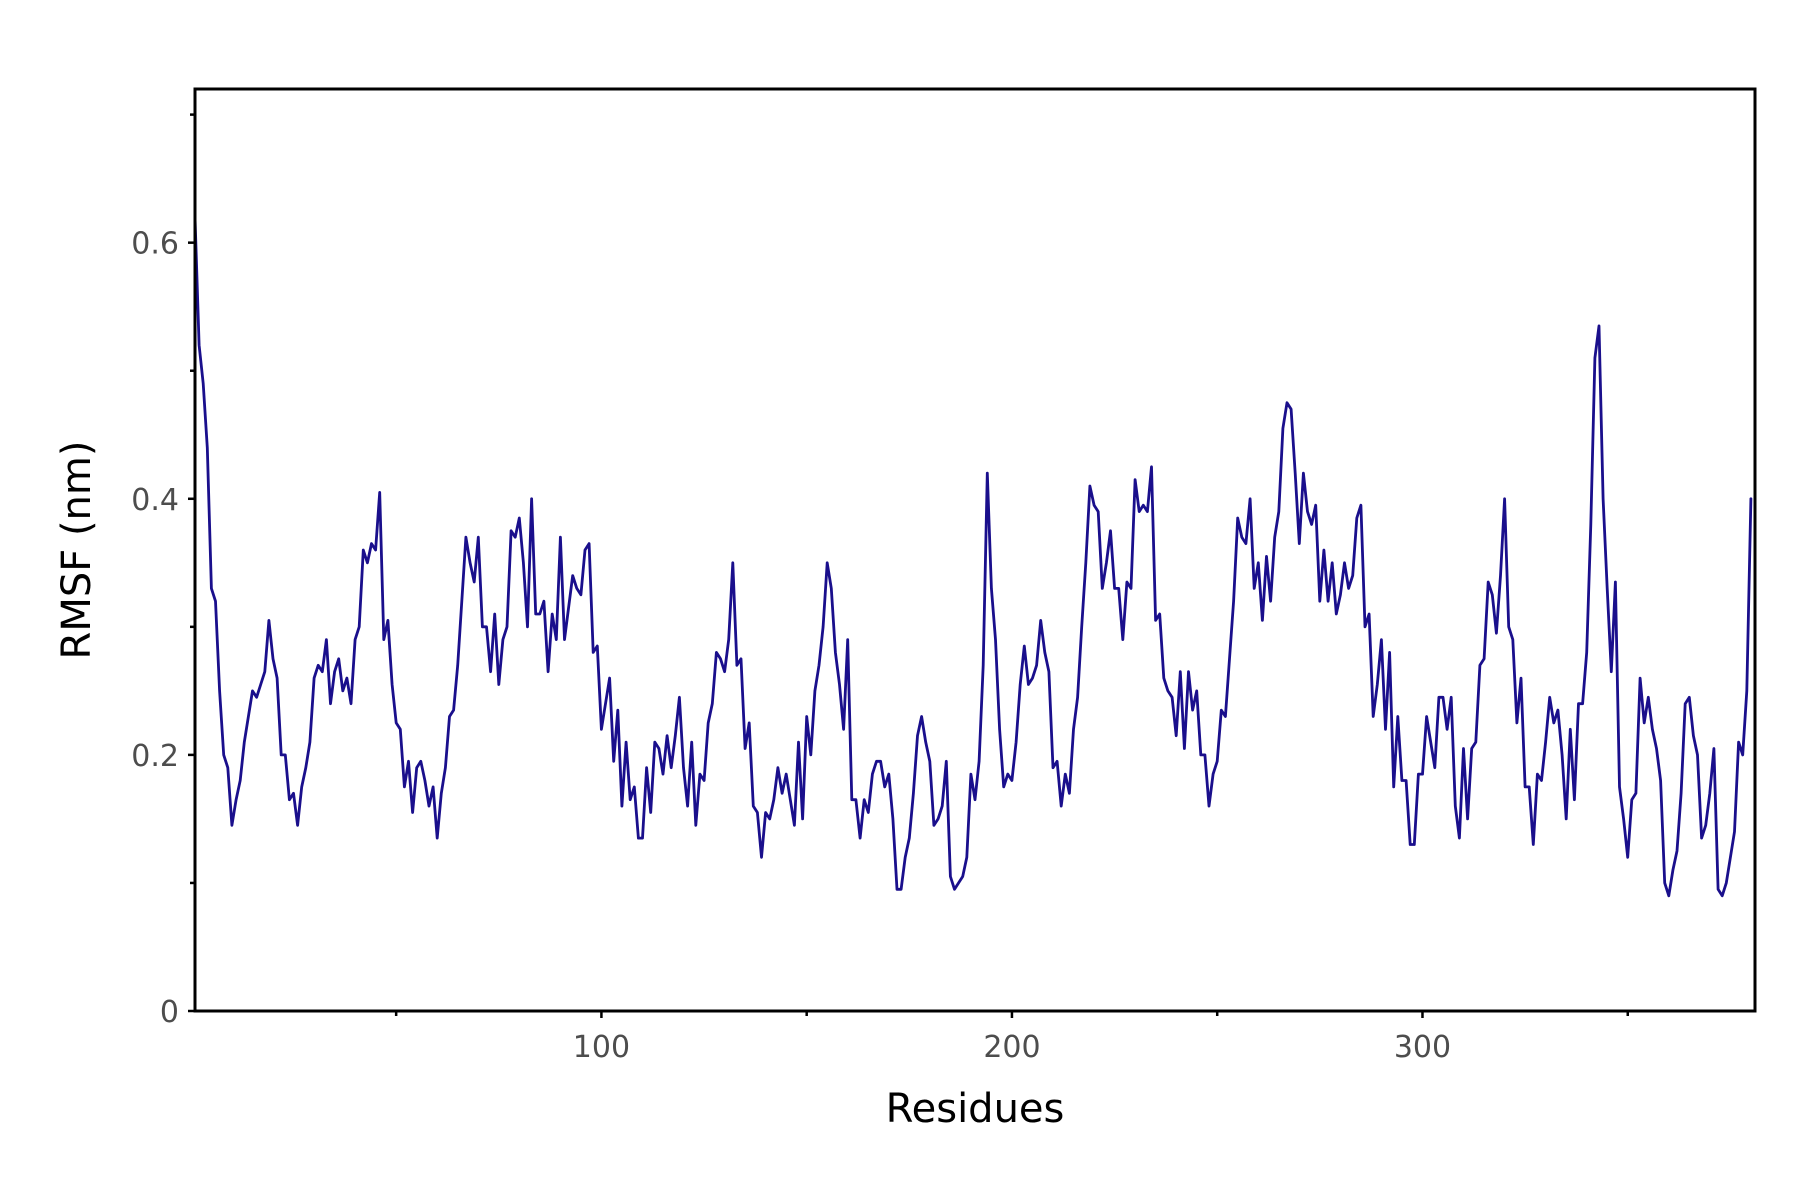 The width and height of the screenshot is (1800, 1200). Describe the element at coordinates (169, 1012) in the screenshot. I see `y-tick-label: 0` at that location.